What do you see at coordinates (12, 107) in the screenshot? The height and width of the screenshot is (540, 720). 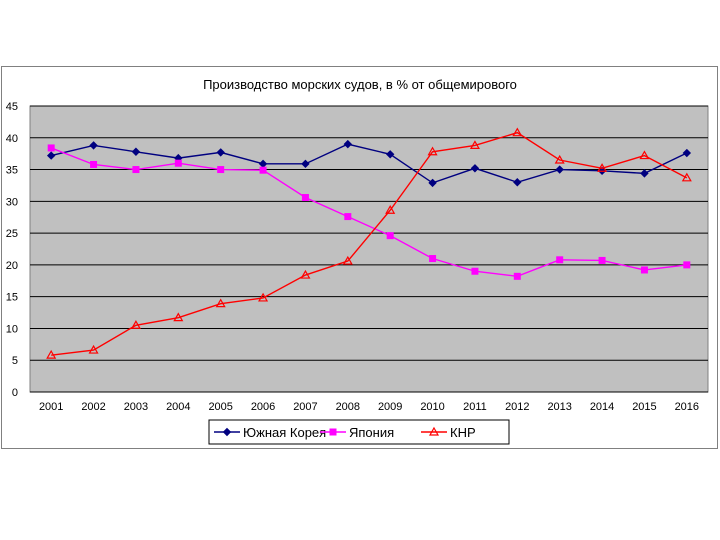 I see `y-tick-label: 45` at bounding box center [12, 107].